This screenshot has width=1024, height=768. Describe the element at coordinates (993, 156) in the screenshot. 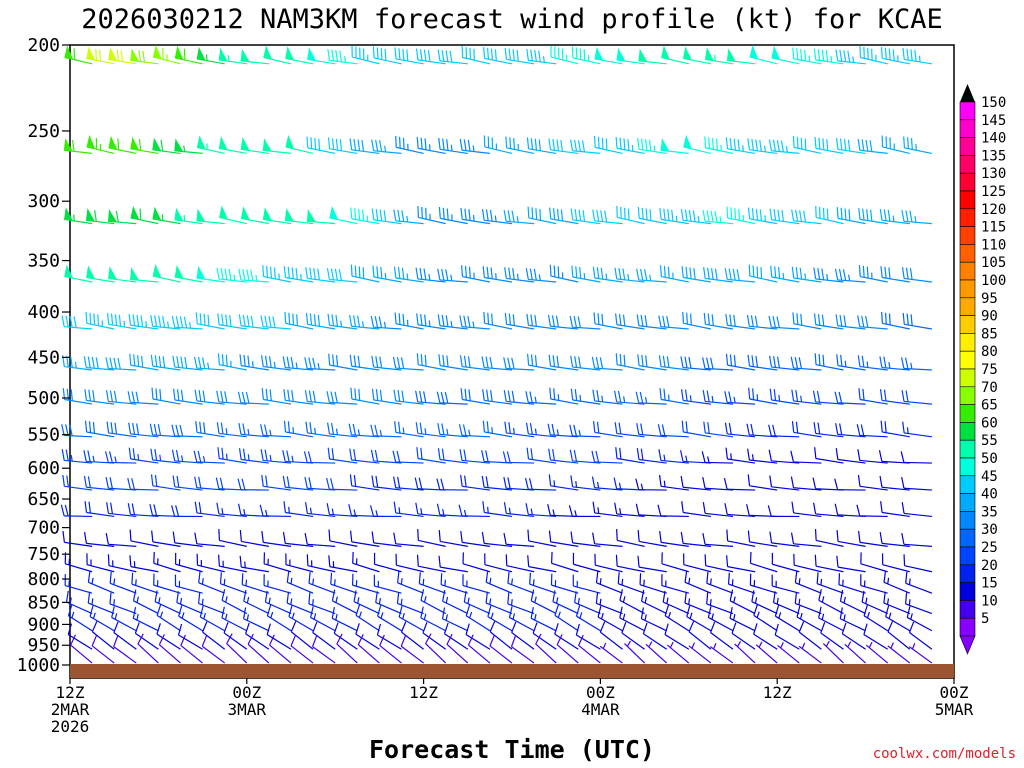

I see `colorbar-label: 135` at that location.